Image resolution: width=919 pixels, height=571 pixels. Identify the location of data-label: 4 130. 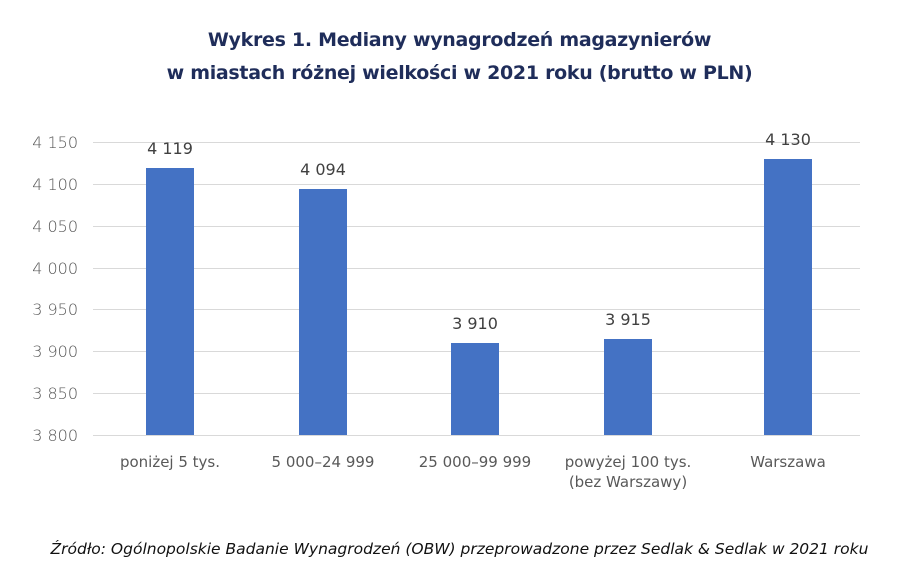
(788, 139).